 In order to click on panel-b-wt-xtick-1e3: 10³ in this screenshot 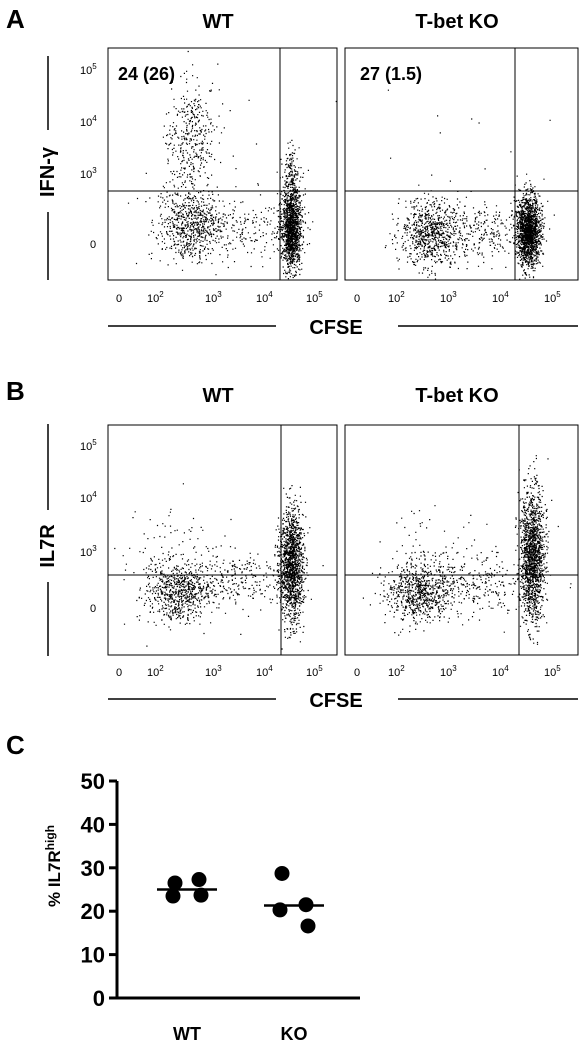, I will do `click(213, 671)`.